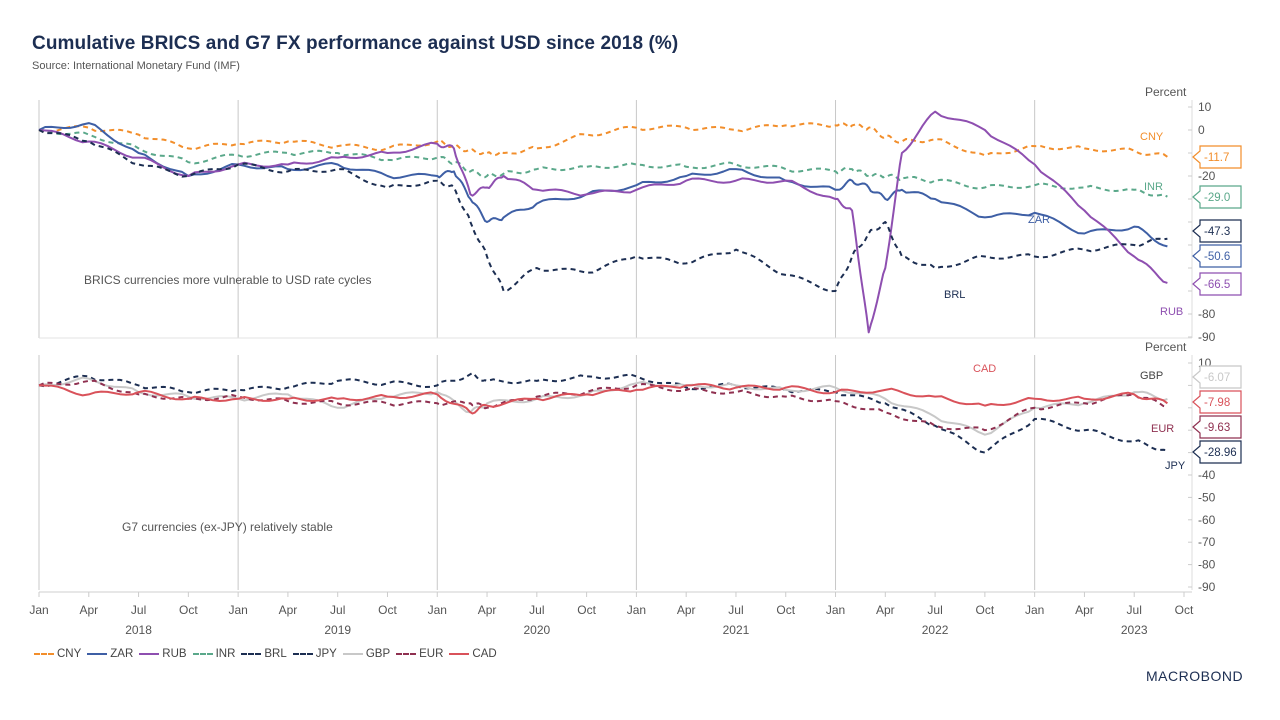  Describe the element at coordinates (1166, 92) in the screenshot. I see `y-axis-unit: Percent` at that location.